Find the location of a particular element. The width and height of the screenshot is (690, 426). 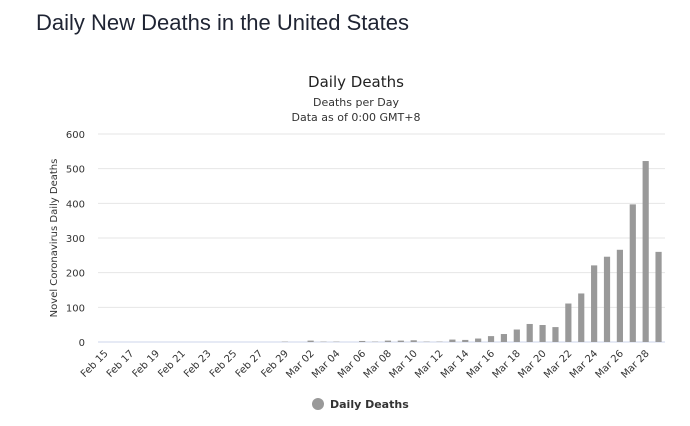

legend: Daily Deaths is located at coordinates (360, 404).